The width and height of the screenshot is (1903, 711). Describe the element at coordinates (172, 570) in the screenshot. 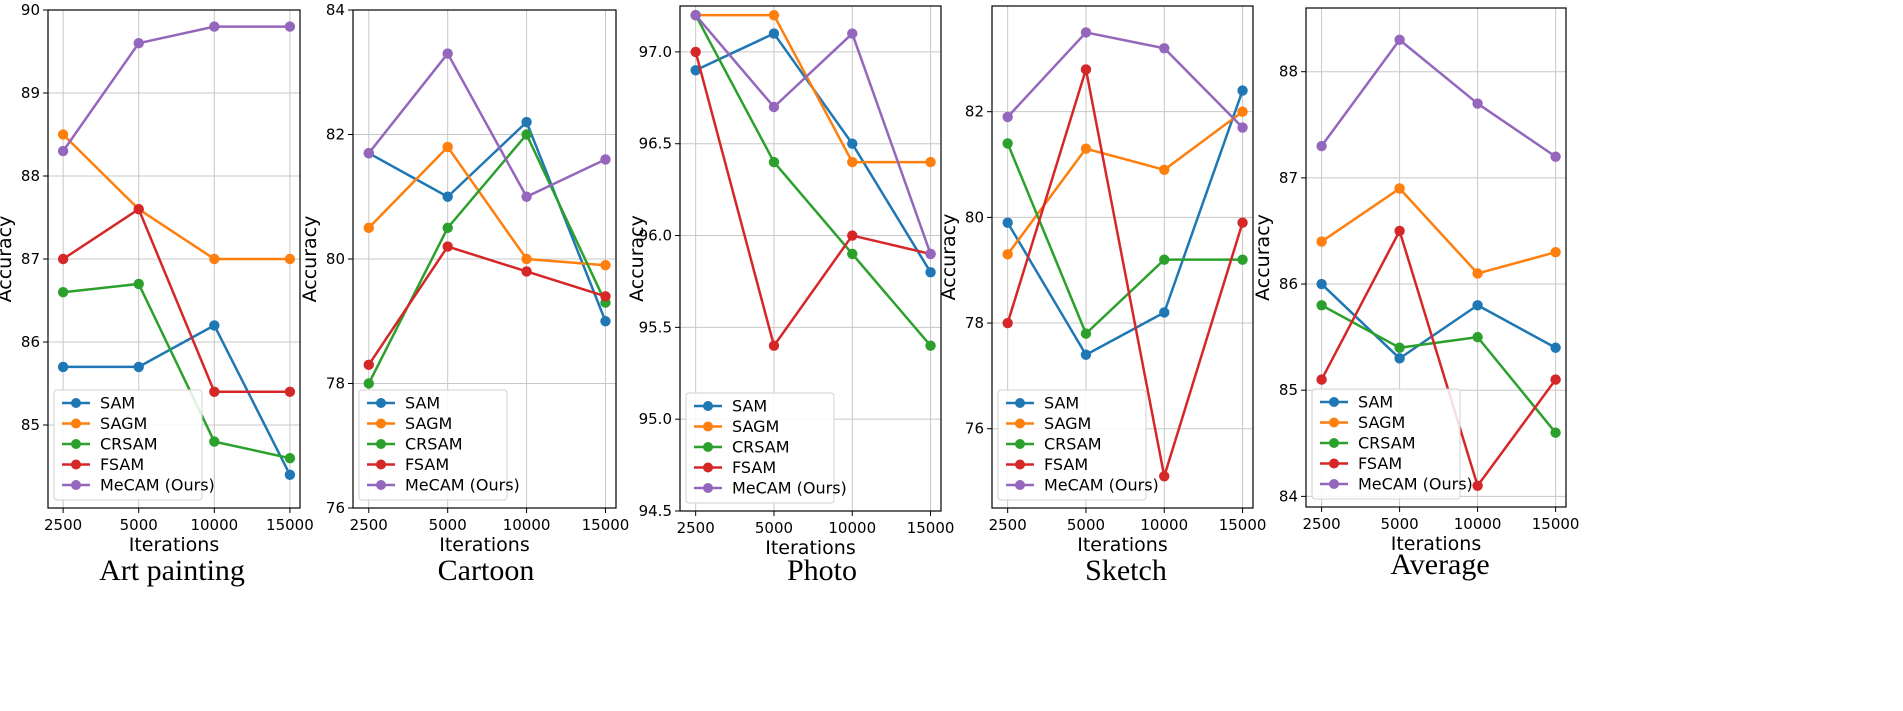

I see `panel-title: Art painting` at that location.